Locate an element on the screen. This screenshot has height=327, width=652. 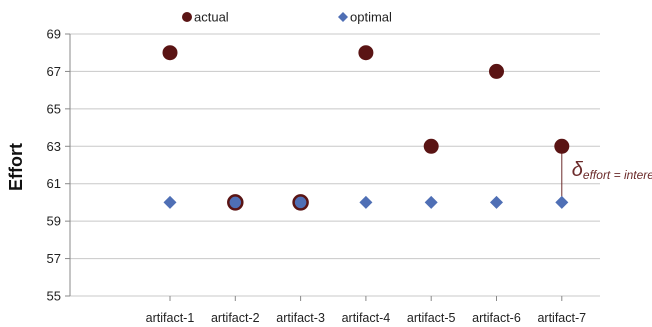
delta-subscript: effort = interest is located at coordinates (617, 175).